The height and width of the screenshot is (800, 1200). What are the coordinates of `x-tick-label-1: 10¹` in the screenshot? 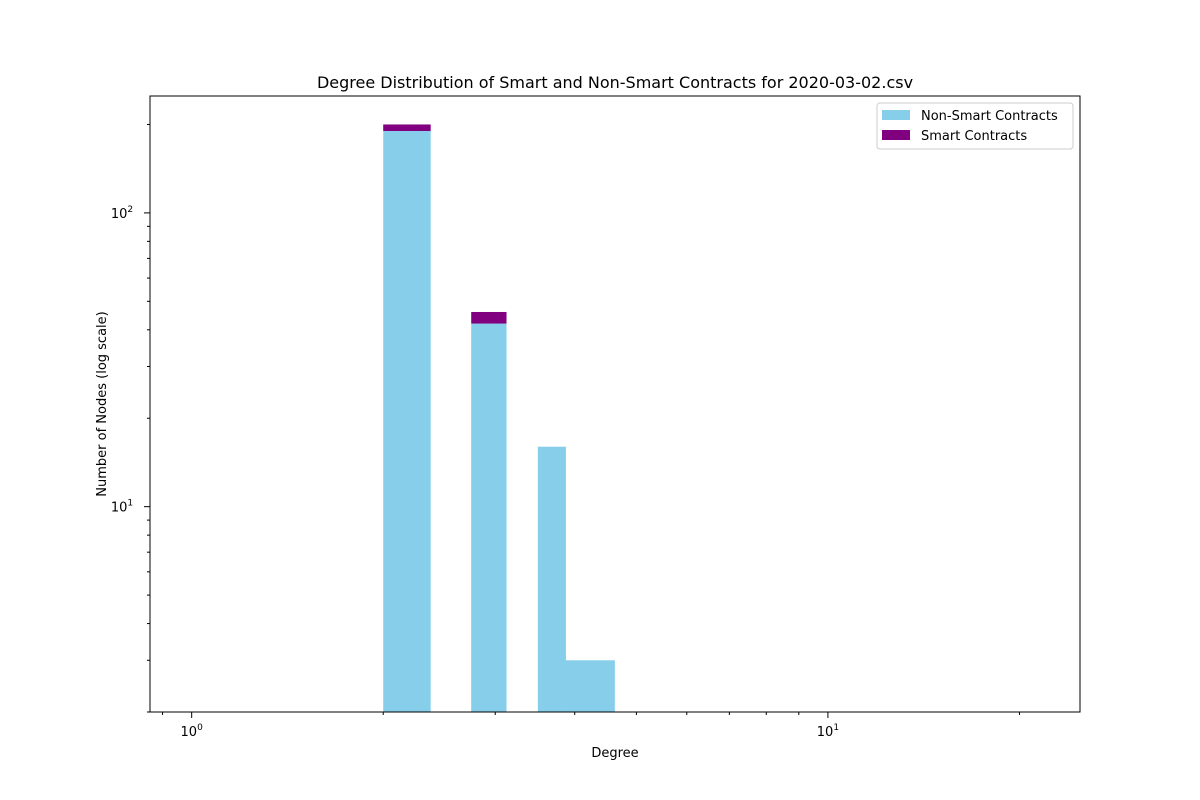 It's located at (828, 731).